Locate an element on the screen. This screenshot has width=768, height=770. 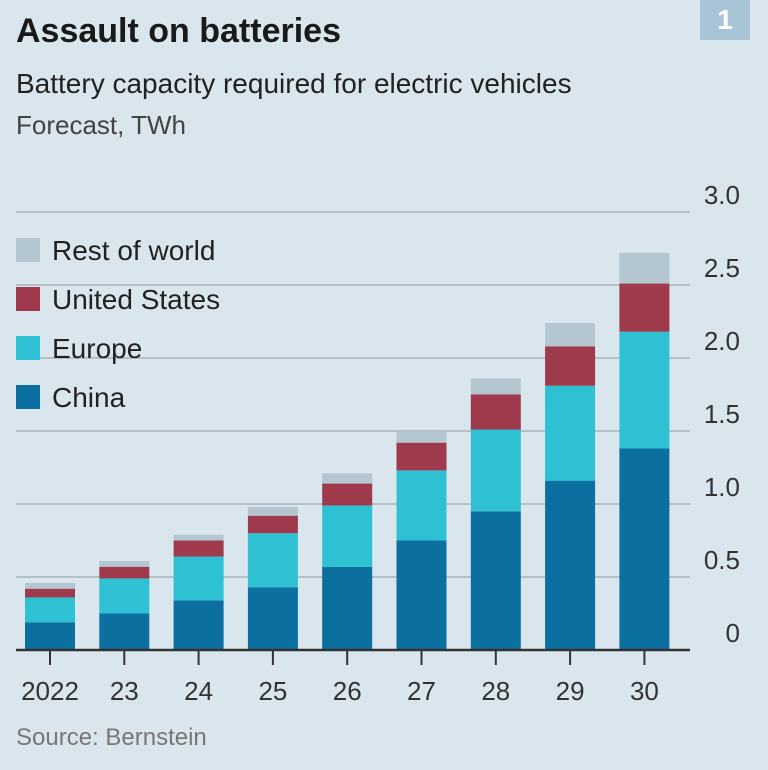
legend-label: China is located at coordinates (89, 397).